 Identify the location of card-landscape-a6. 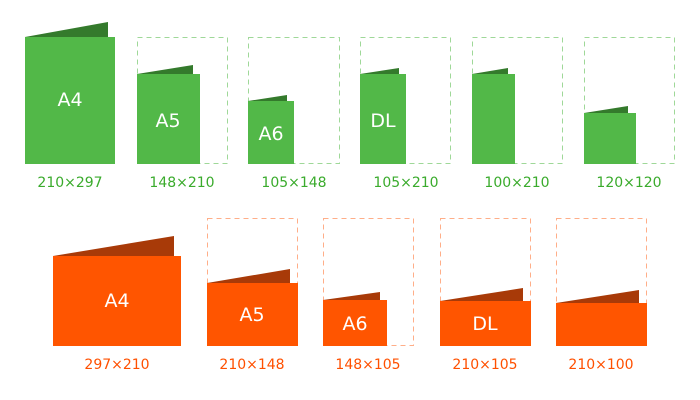
(368, 282).